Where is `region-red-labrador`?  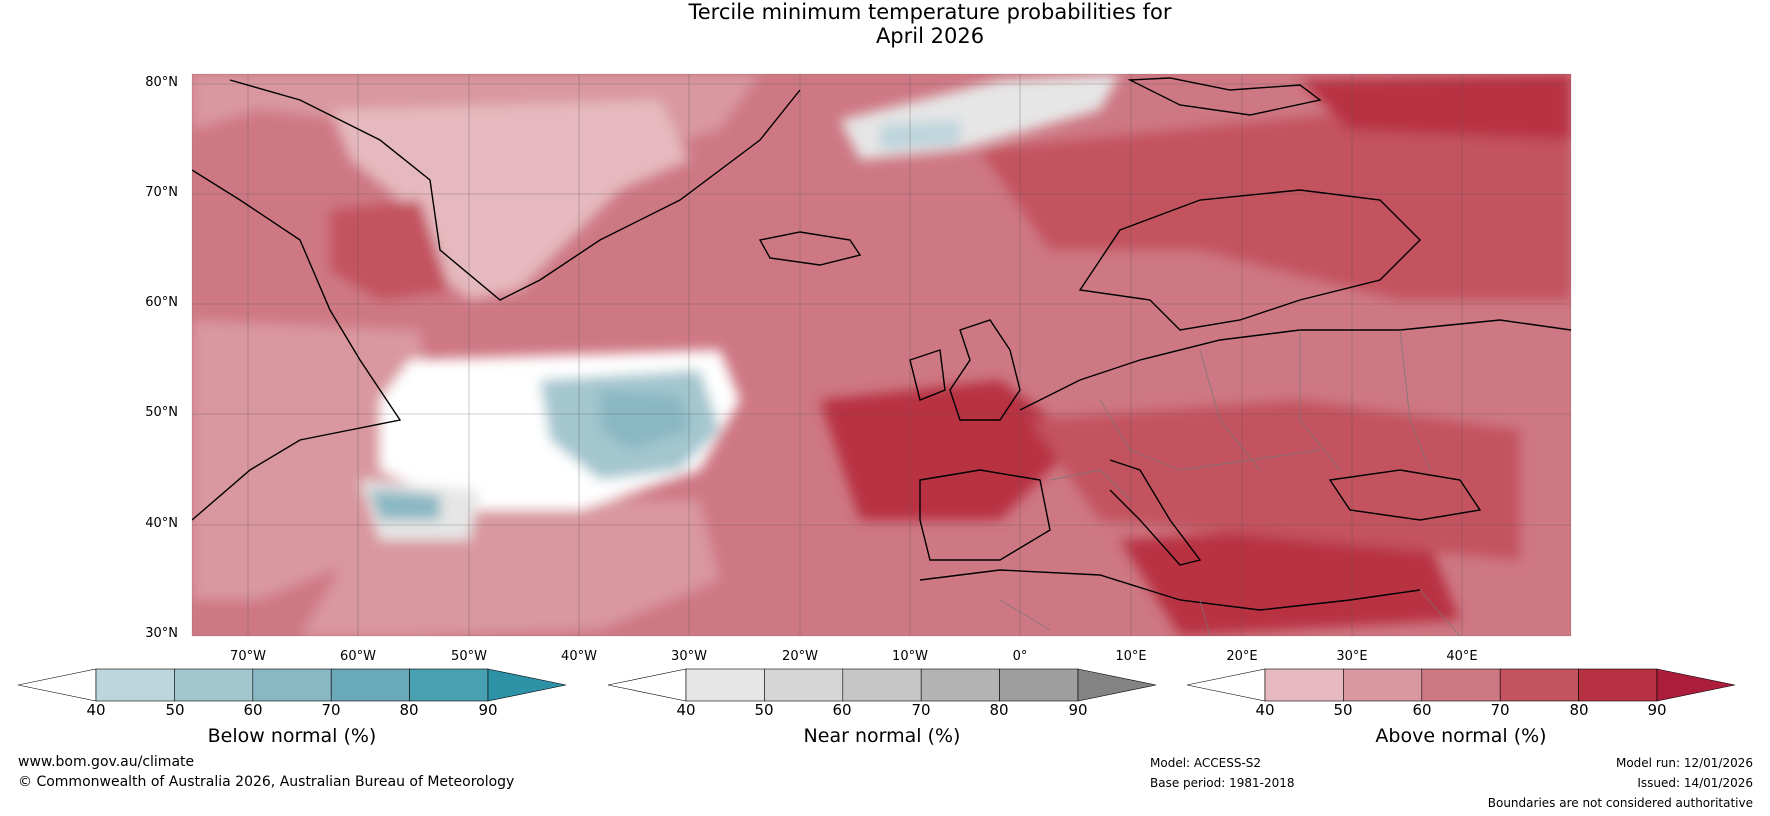 region-red-labrador is located at coordinates (390, 250).